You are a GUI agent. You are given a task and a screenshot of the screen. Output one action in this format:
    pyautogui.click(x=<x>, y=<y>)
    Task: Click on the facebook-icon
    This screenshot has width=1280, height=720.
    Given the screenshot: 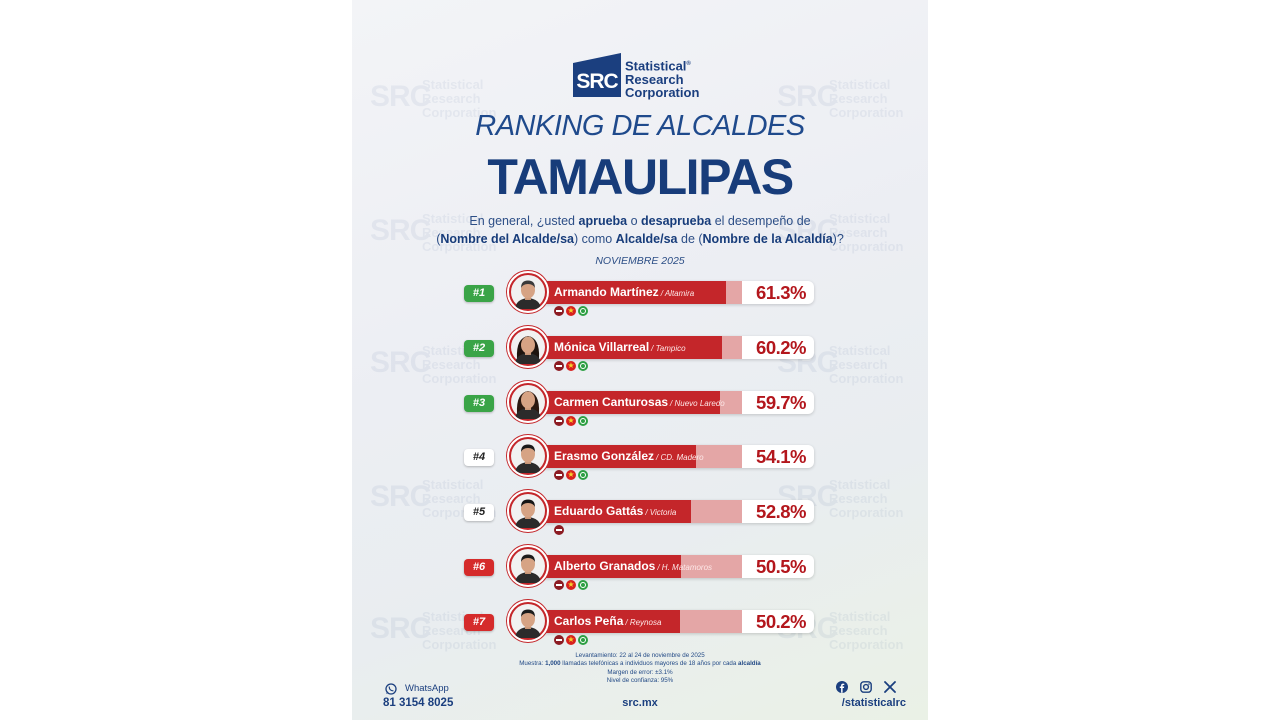 What is the action you would take?
    pyautogui.click(x=842, y=687)
    